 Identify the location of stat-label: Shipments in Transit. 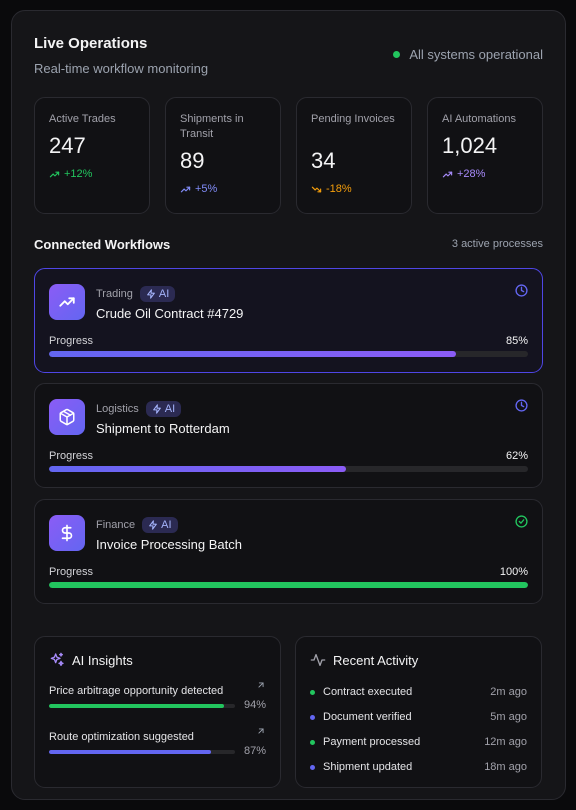
(212, 126).